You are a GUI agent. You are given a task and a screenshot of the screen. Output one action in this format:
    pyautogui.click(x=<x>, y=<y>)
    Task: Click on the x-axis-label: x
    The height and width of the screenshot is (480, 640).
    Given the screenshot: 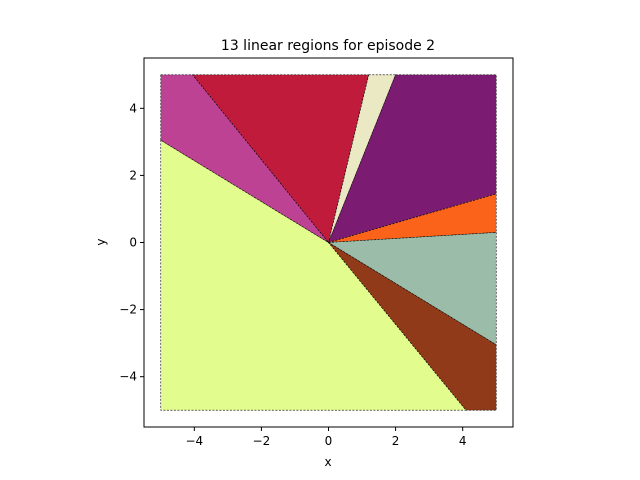 What is the action you would take?
    pyautogui.click(x=327, y=462)
    